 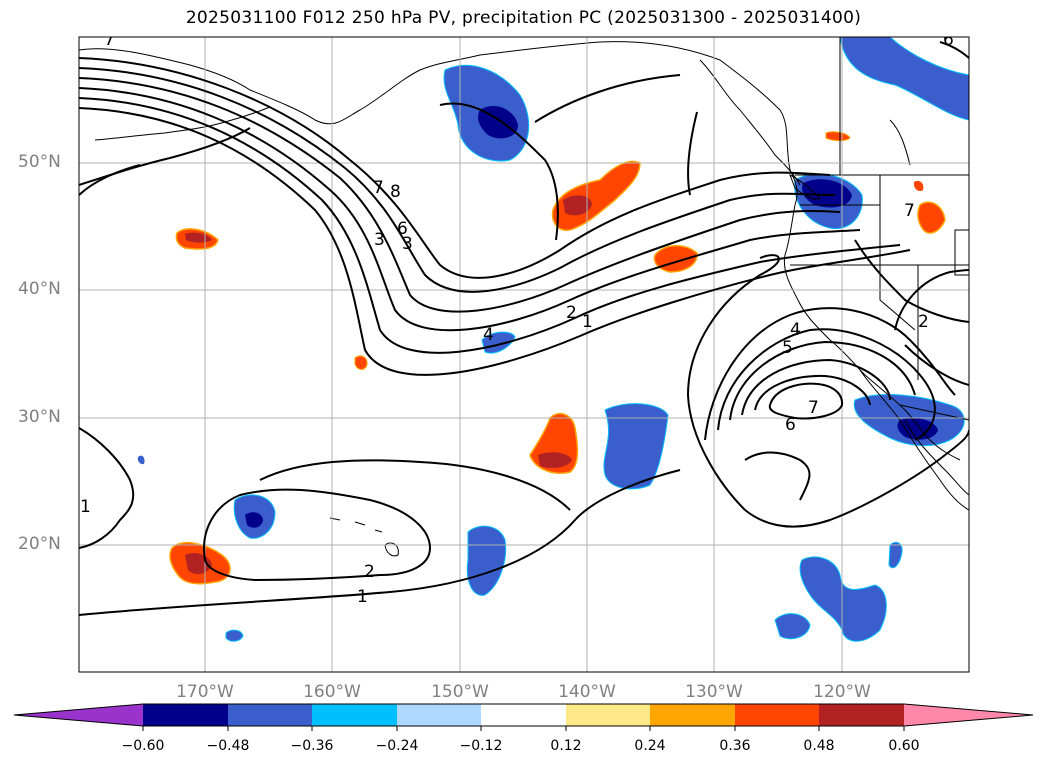 I want to click on mexico-mainland-coast, so click(x=936, y=457).